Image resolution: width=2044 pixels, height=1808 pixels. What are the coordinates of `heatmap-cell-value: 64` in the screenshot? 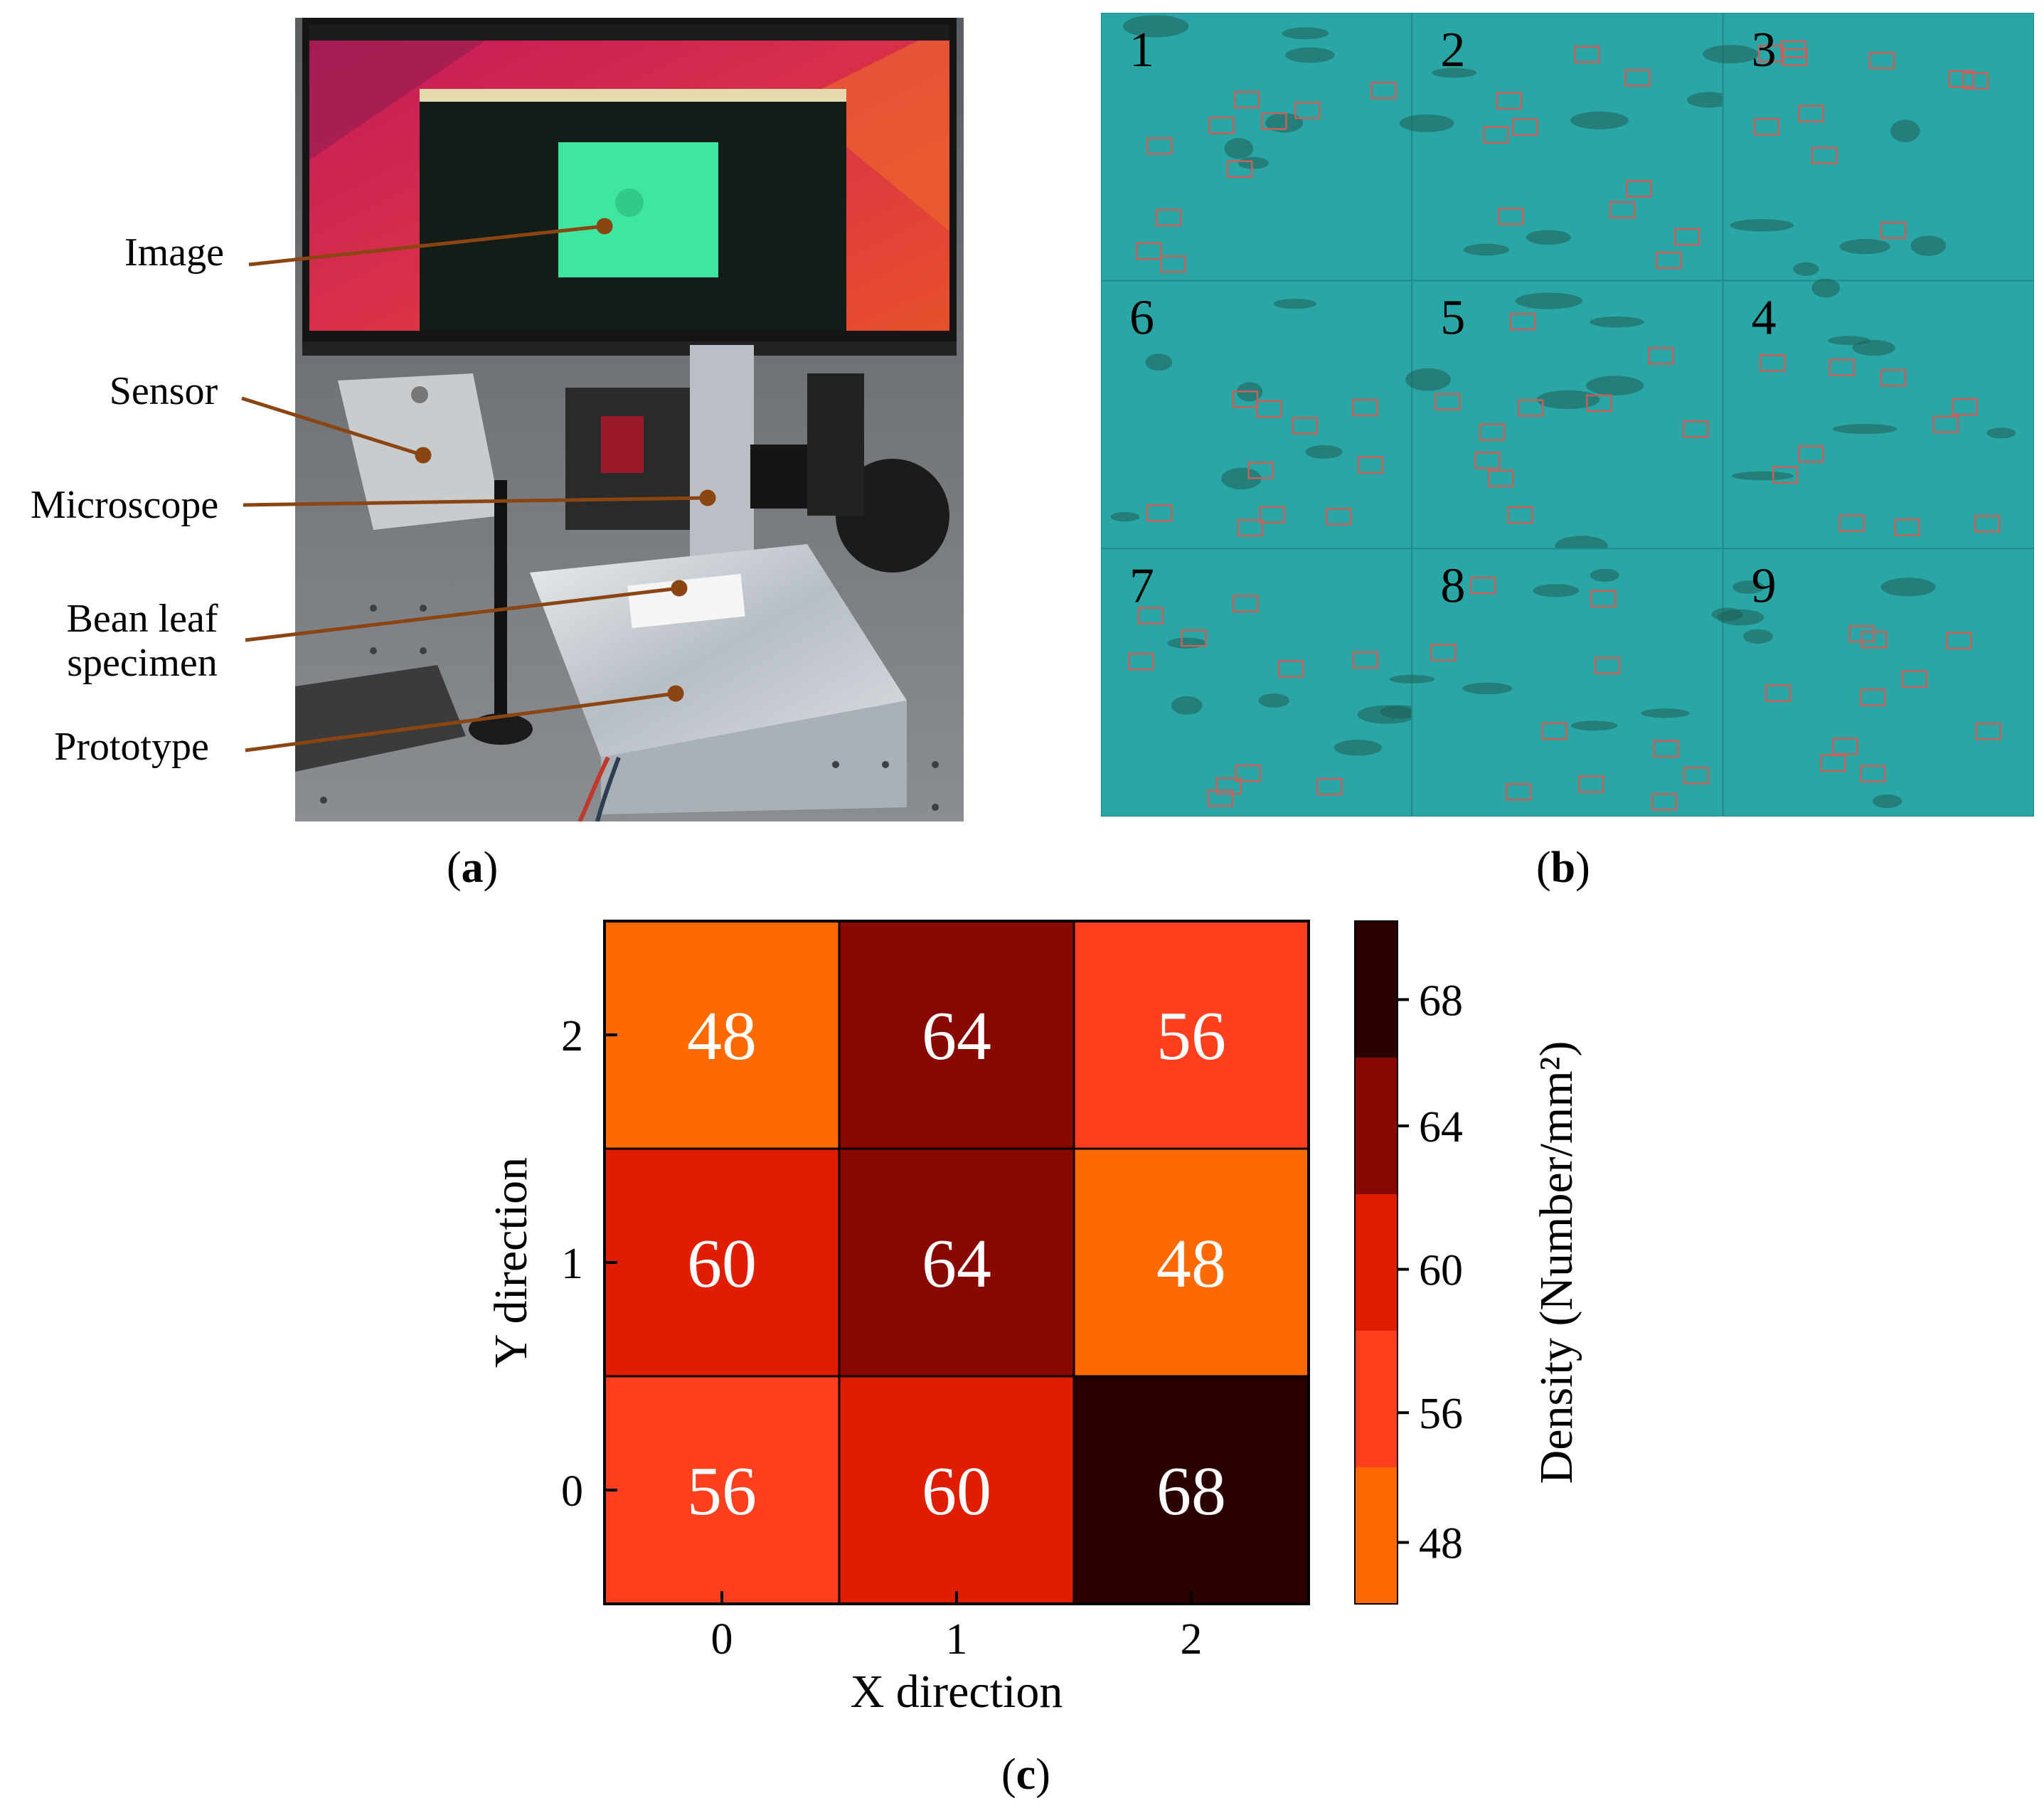 It's located at (956, 1036).